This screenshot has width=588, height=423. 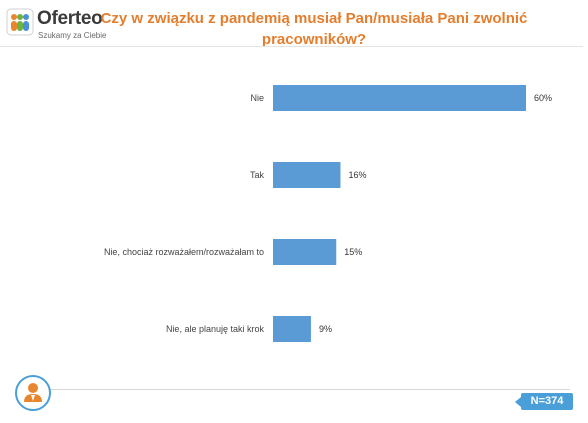 What do you see at coordinates (257, 175) in the screenshot?
I see `category-label: Tak` at bounding box center [257, 175].